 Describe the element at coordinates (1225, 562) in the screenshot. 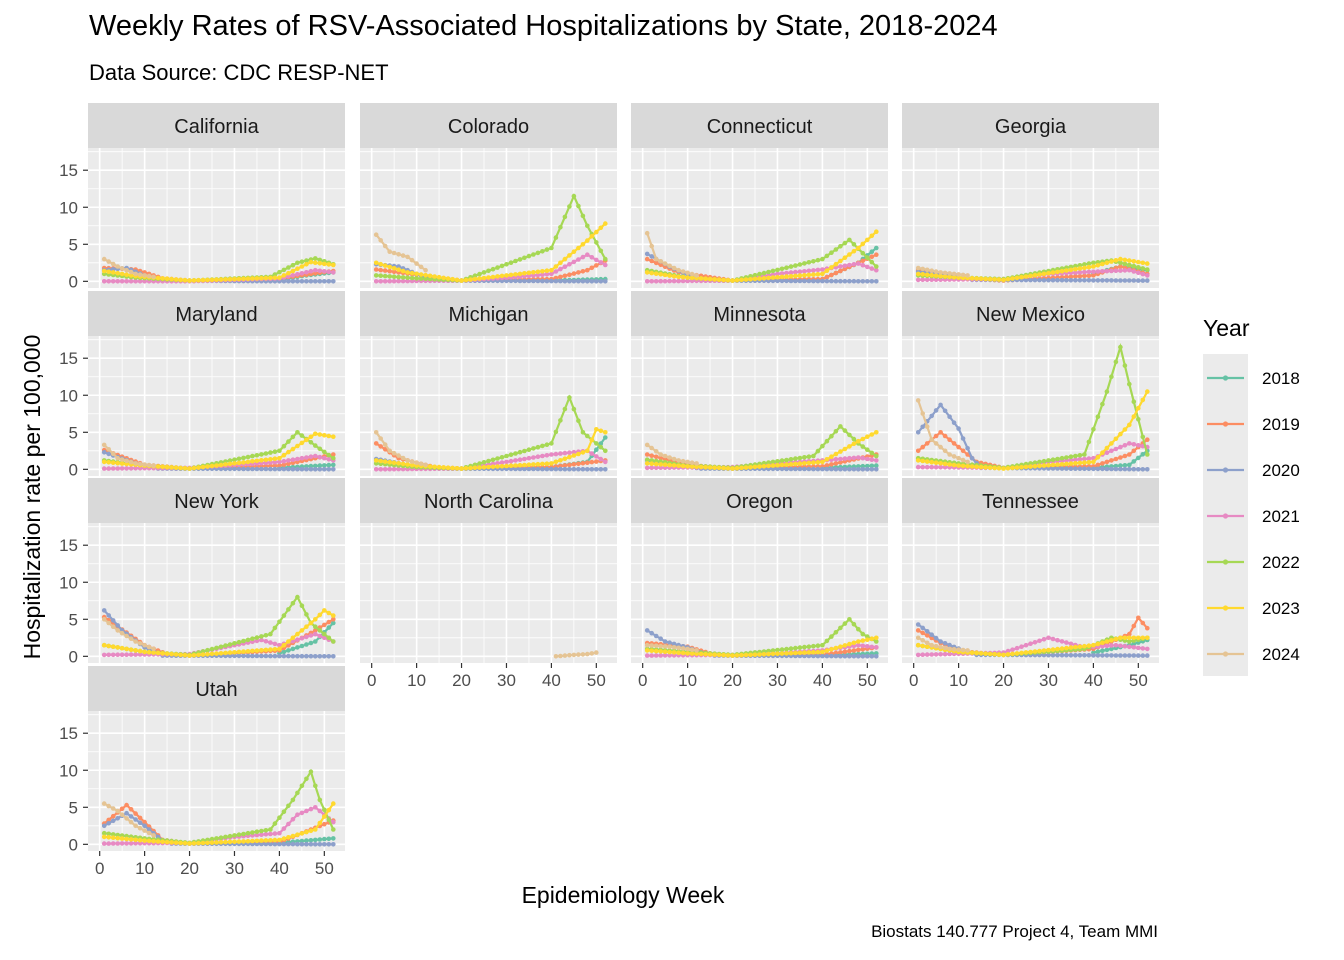

I see `legend-key-point` at that location.